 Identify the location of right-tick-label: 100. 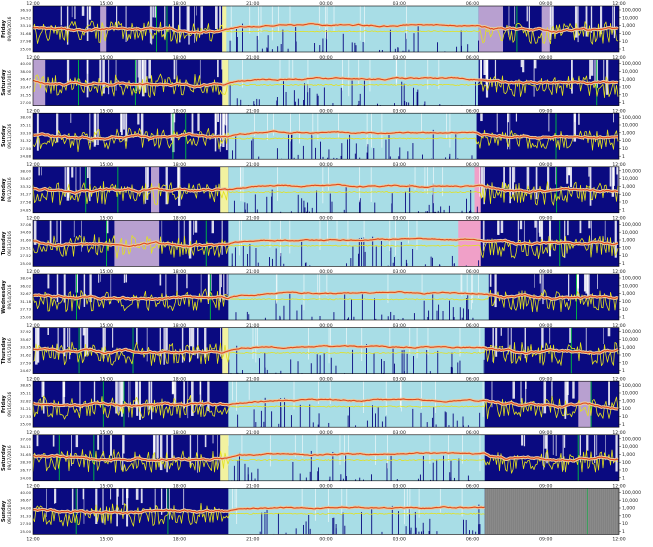
(626, 516).